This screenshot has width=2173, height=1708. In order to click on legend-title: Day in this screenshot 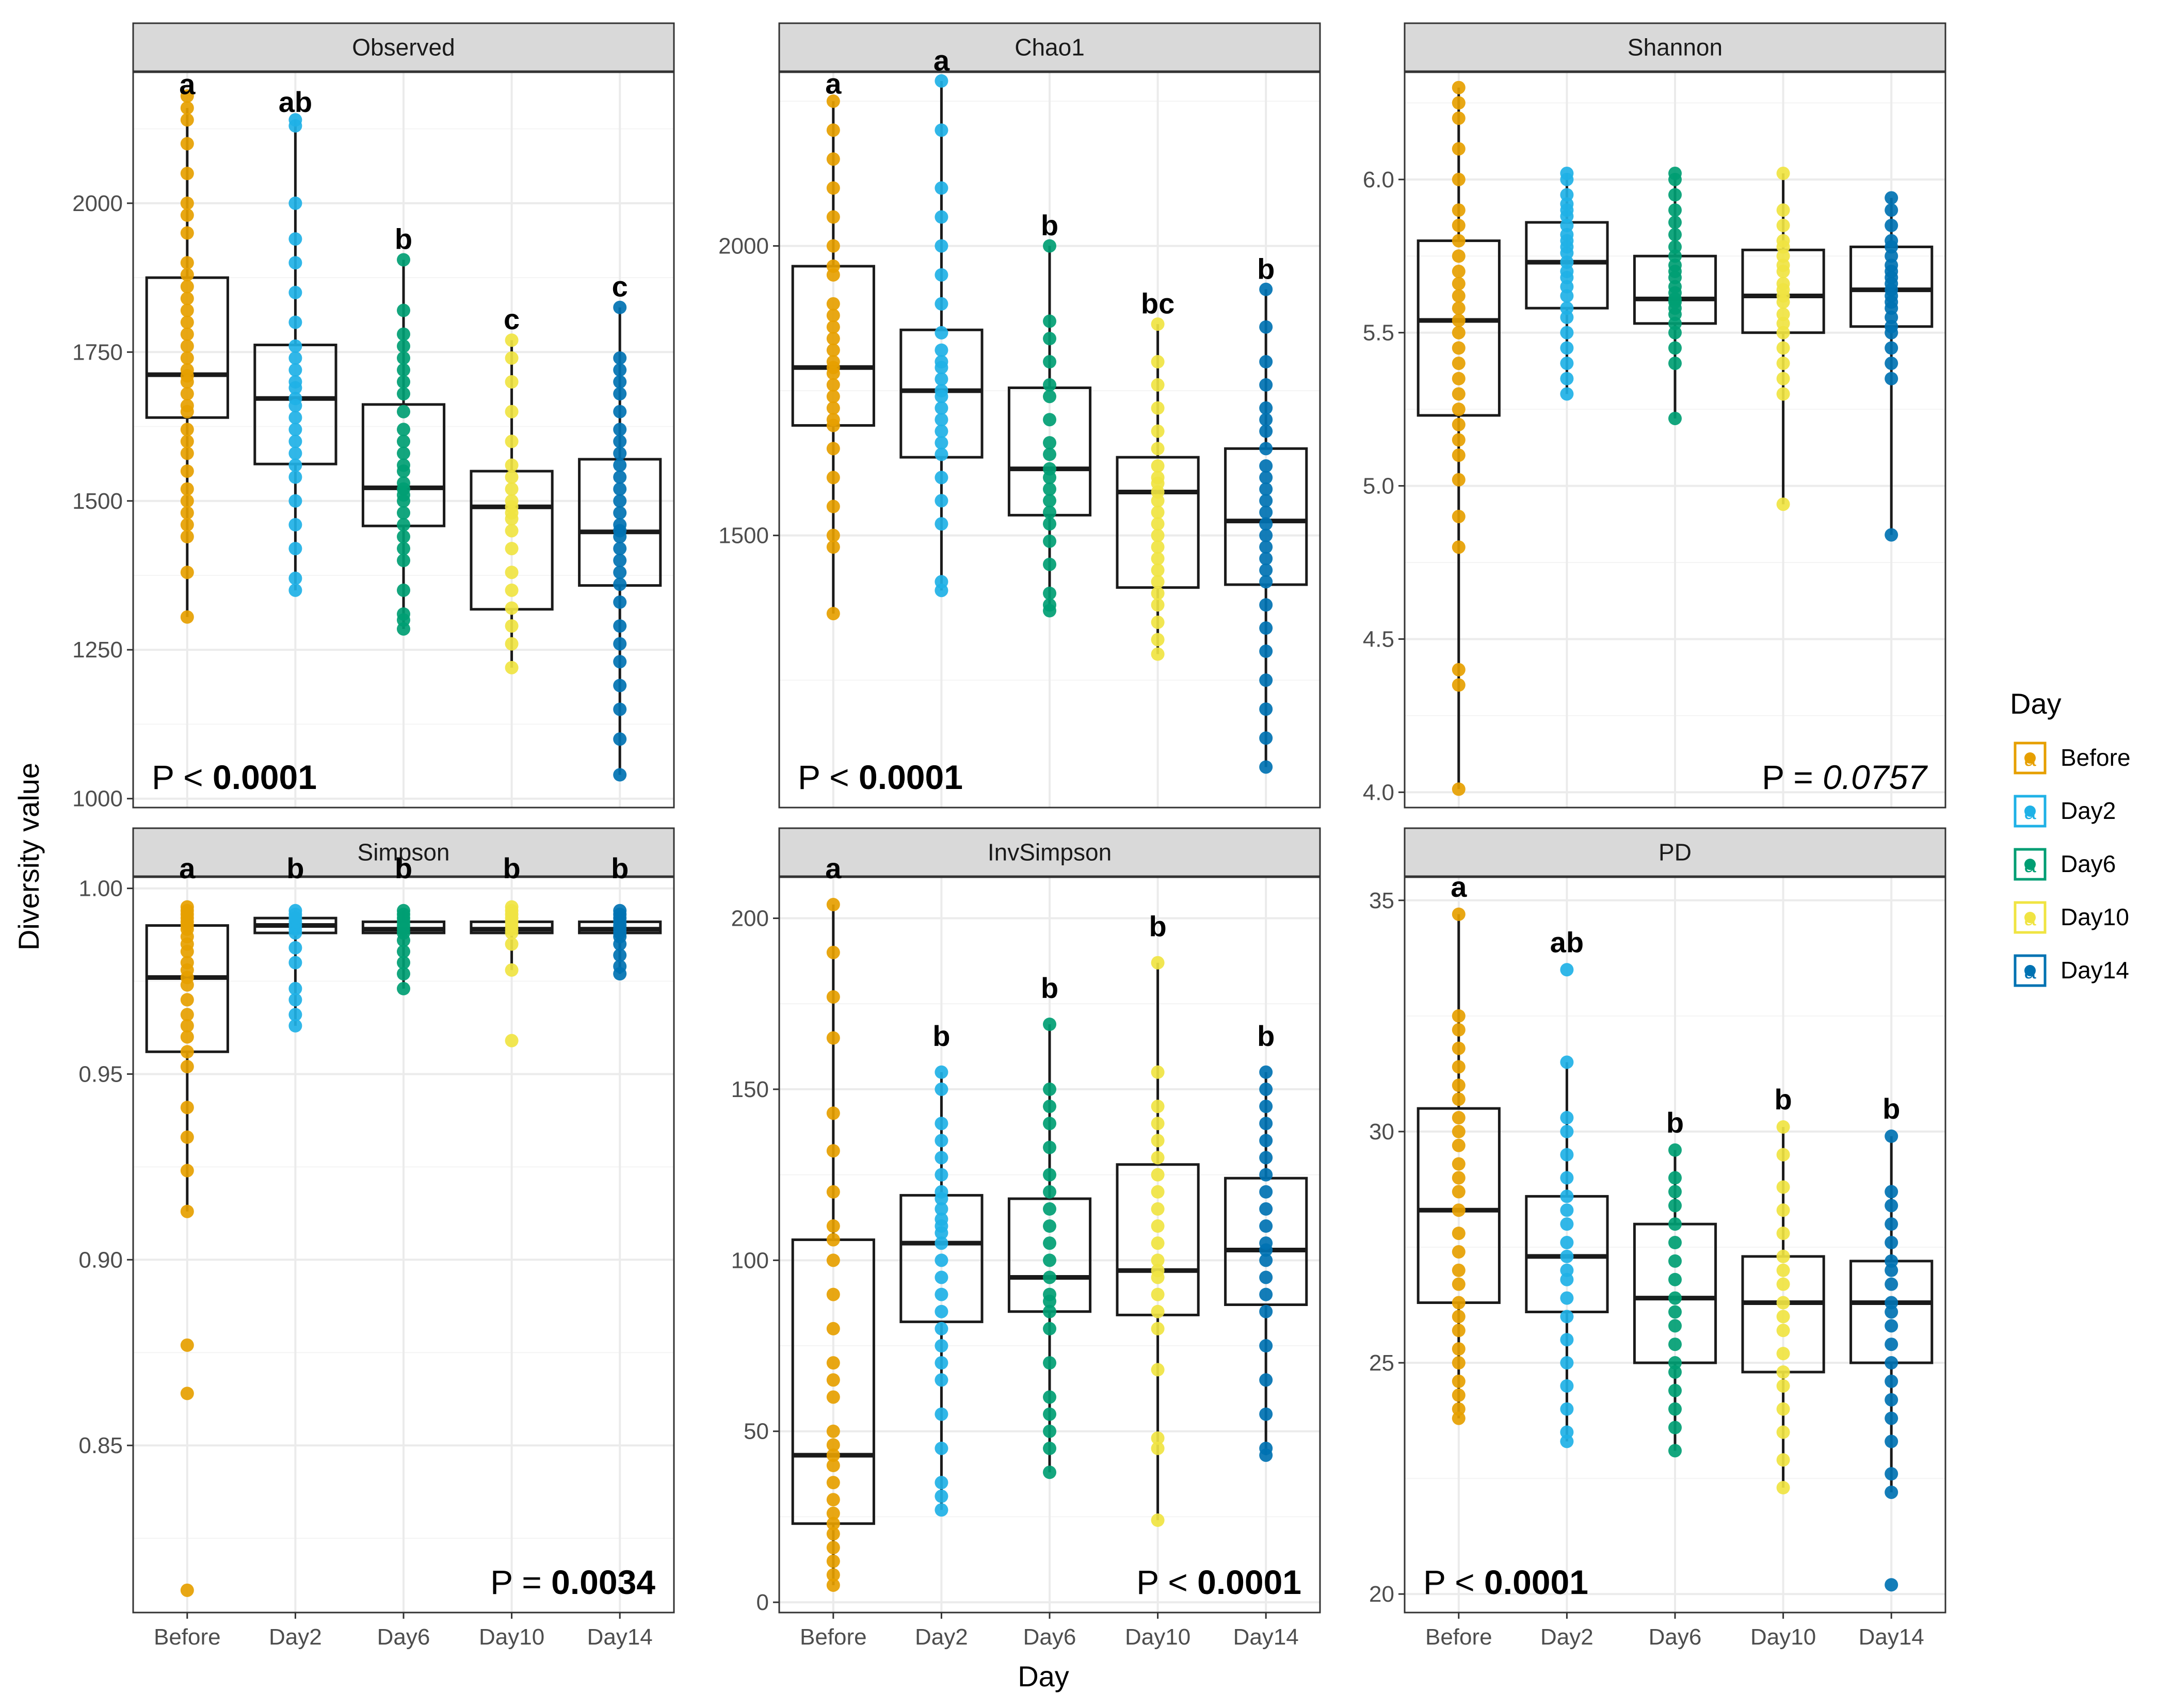, I will do `click(2036, 703)`.